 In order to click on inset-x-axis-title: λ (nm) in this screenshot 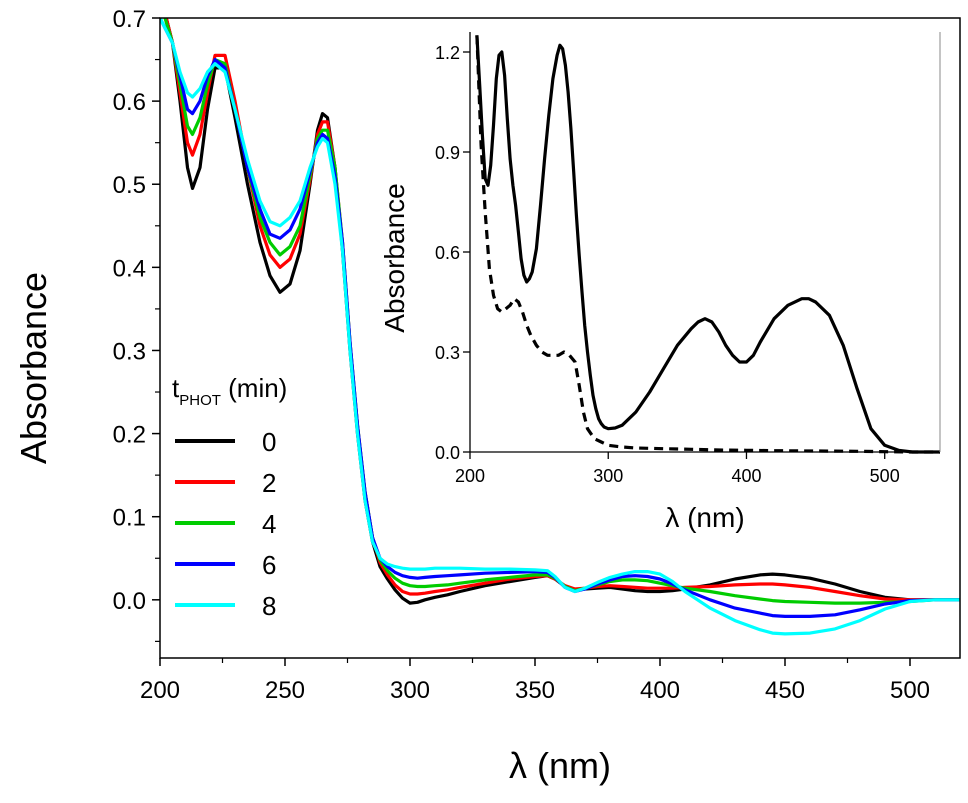, I will do `click(704, 517)`.